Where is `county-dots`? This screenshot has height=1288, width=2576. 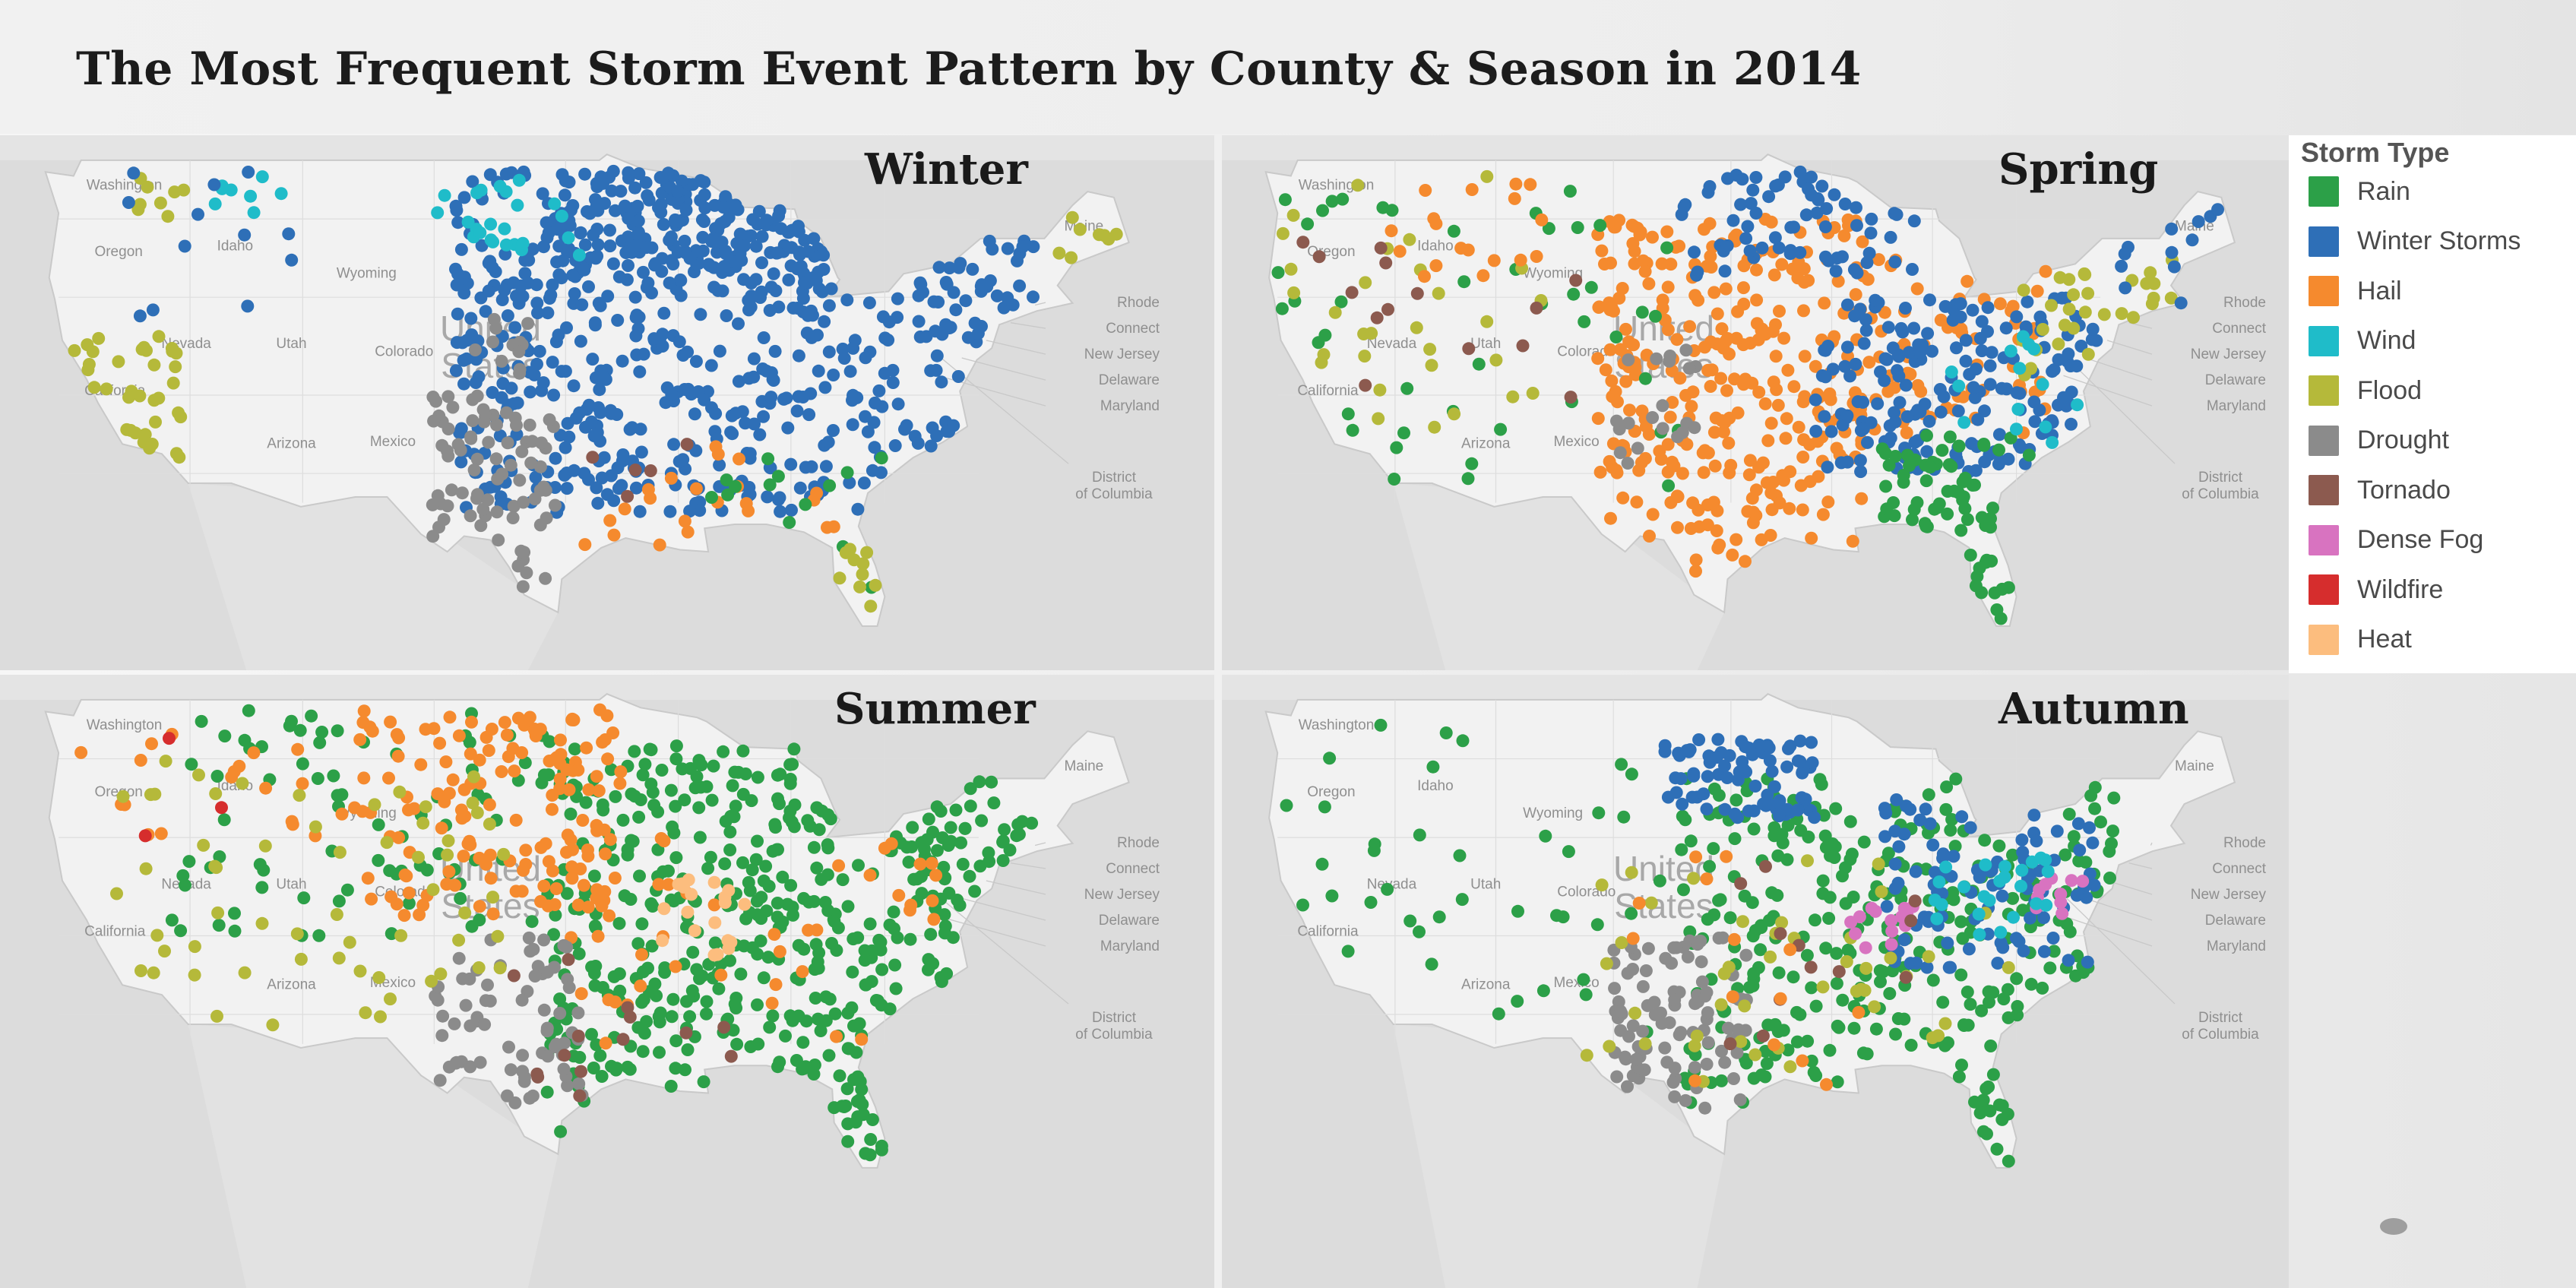 county-dots is located at coordinates (1700, 943).